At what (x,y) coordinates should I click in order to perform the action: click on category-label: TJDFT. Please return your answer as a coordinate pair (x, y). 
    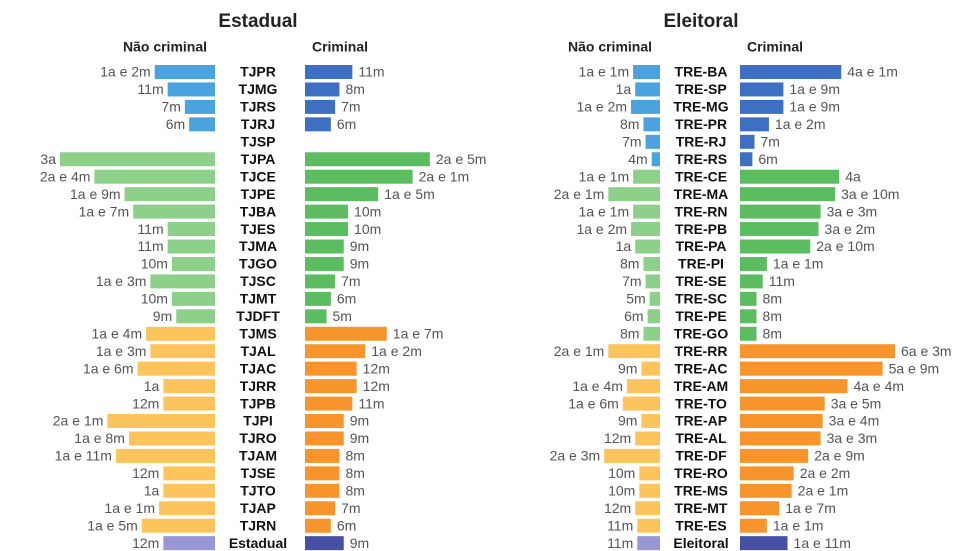
    Looking at the image, I should click on (258, 316).